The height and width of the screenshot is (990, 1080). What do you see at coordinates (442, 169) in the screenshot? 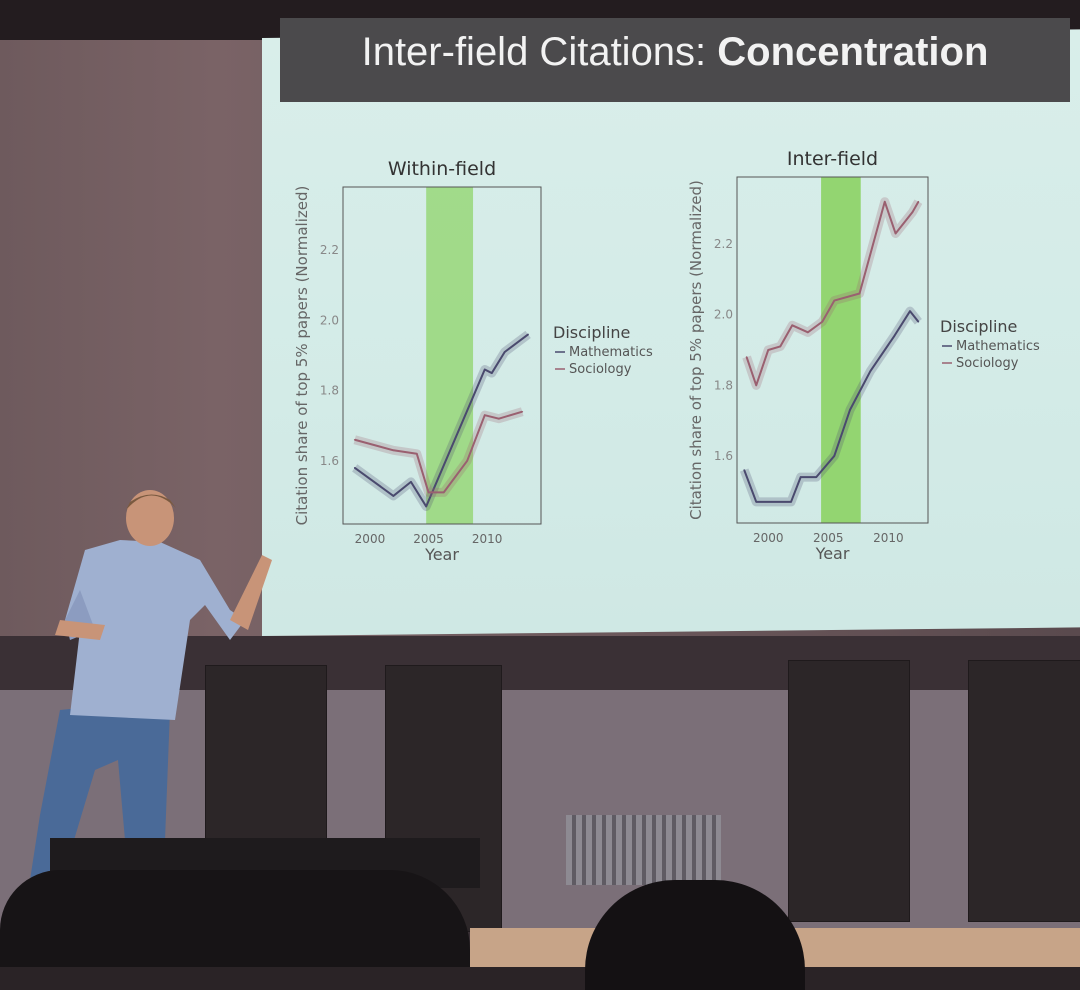
I see `chart-title: Within-field` at bounding box center [442, 169].